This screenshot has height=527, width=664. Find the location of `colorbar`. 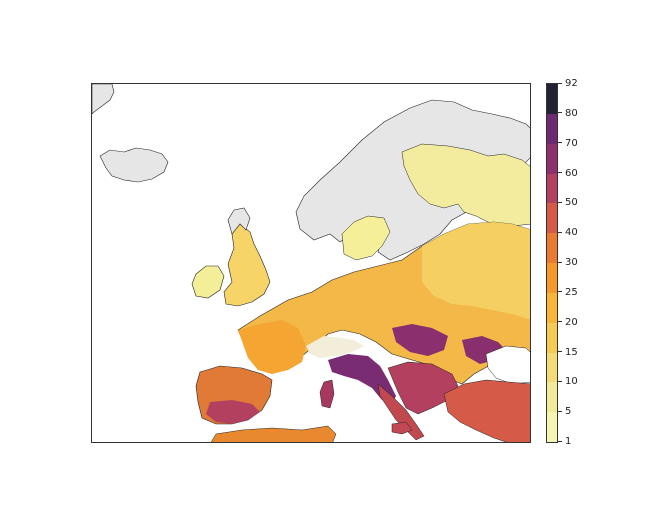

colorbar is located at coordinates (552, 263).